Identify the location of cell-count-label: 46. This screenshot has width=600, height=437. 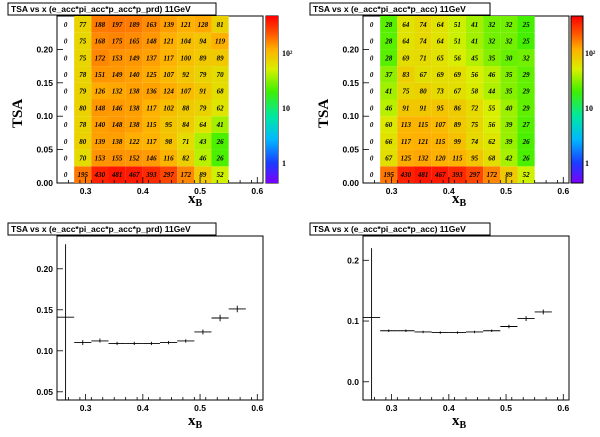
(491, 75).